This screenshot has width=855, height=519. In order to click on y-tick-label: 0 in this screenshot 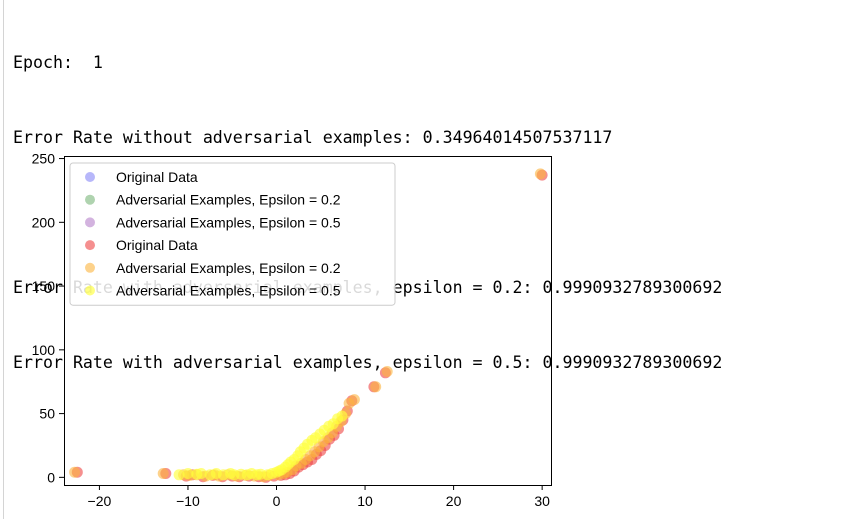, I will do `click(51, 477)`.